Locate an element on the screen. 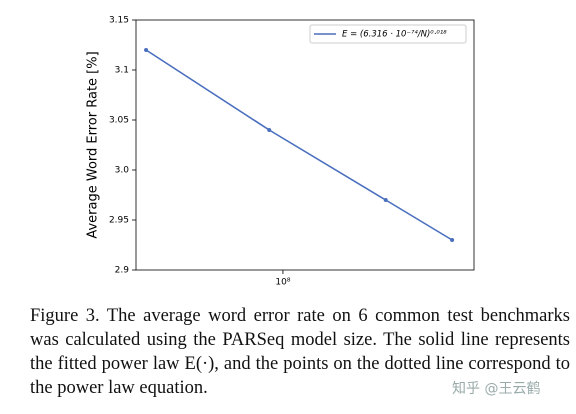  y-tick-label: 2.9 is located at coordinates (122, 271).